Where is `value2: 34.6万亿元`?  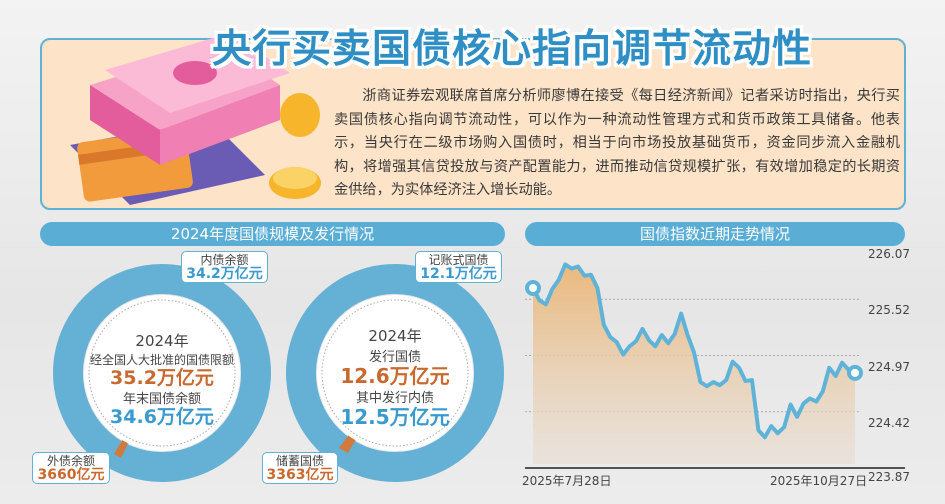
value2: 34.6万亿元 is located at coordinates (162, 417).